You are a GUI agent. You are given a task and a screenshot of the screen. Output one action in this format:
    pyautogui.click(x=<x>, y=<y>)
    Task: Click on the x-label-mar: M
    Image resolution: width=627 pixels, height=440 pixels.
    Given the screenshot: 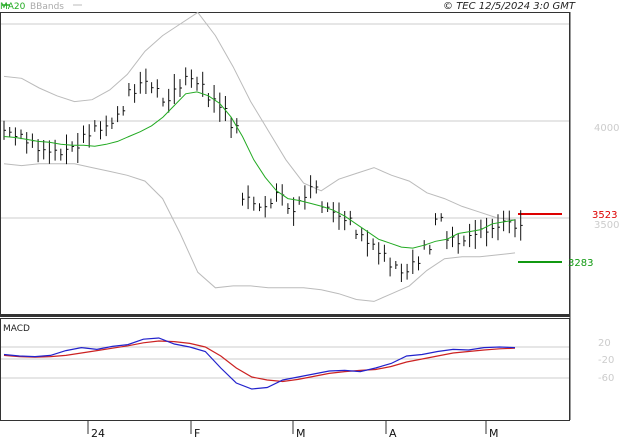 What is the action you would take?
    pyautogui.click(x=301, y=433)
    